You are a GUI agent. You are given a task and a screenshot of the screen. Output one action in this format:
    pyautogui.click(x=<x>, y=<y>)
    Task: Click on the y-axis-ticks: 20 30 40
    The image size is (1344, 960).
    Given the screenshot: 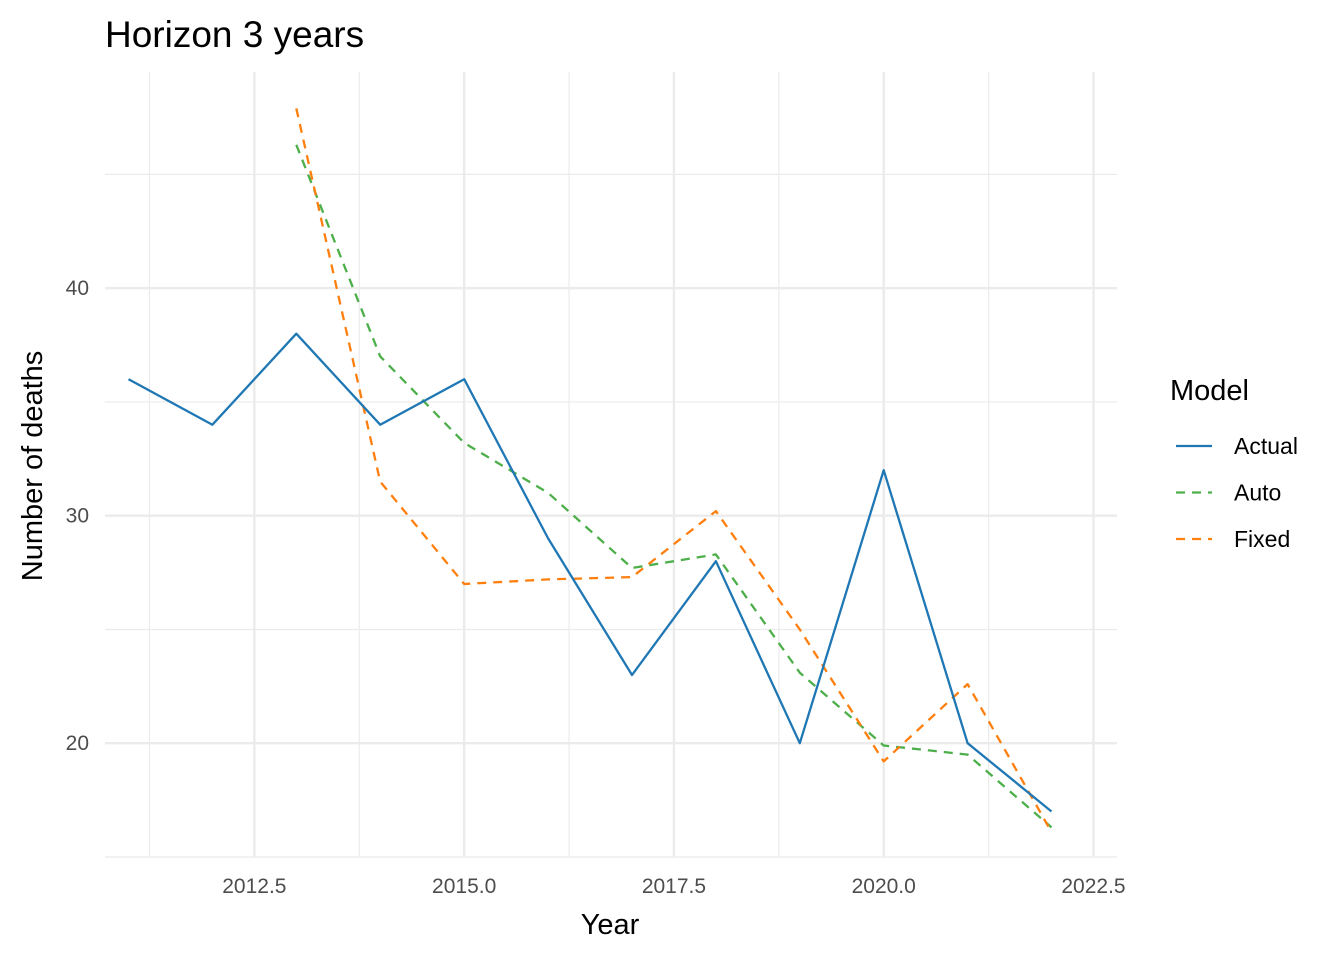 What is the action you would take?
    pyautogui.click(x=77, y=516)
    